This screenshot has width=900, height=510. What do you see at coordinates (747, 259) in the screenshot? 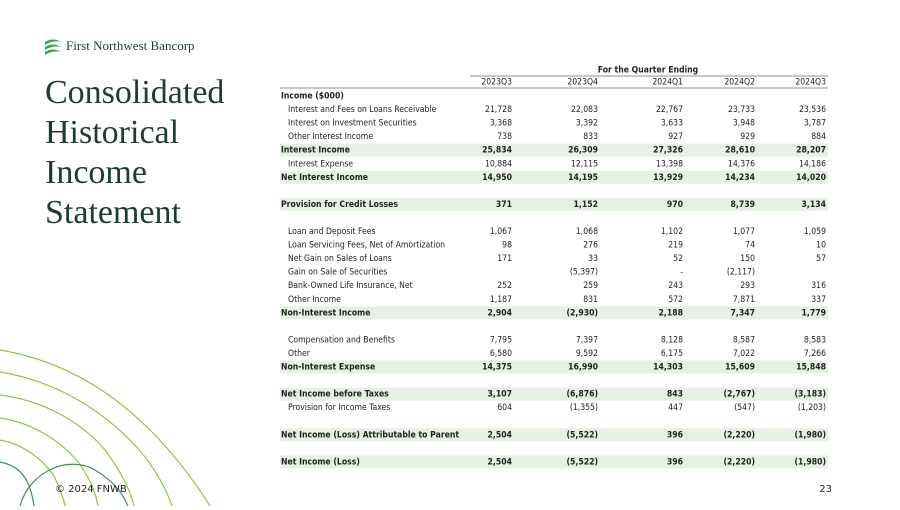
I see `cell: 150` at bounding box center [747, 259].